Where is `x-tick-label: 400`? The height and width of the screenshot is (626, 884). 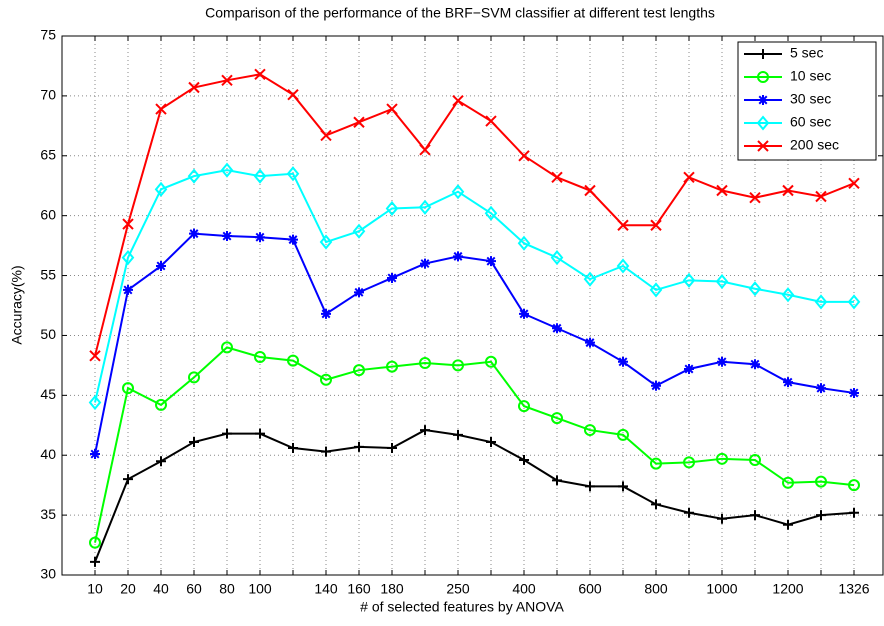
x-tick-label: 400 is located at coordinates (524, 589).